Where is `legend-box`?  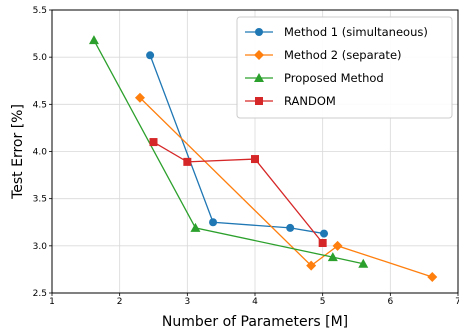 legend-box is located at coordinates (344, 67).